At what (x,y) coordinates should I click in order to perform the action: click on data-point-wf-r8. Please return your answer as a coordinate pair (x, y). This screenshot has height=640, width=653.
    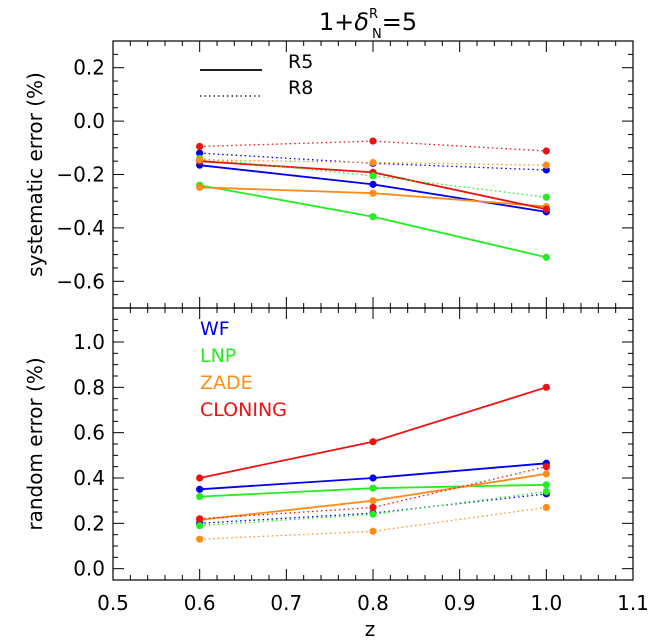
    Looking at the image, I should click on (200, 153).